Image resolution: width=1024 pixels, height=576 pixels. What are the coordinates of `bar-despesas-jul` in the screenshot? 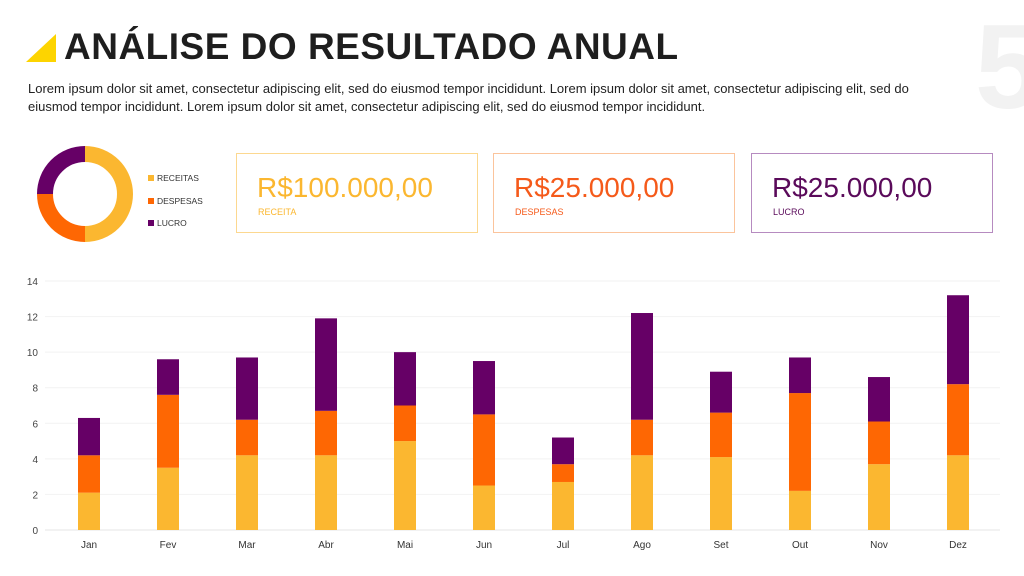 It's located at (563, 473).